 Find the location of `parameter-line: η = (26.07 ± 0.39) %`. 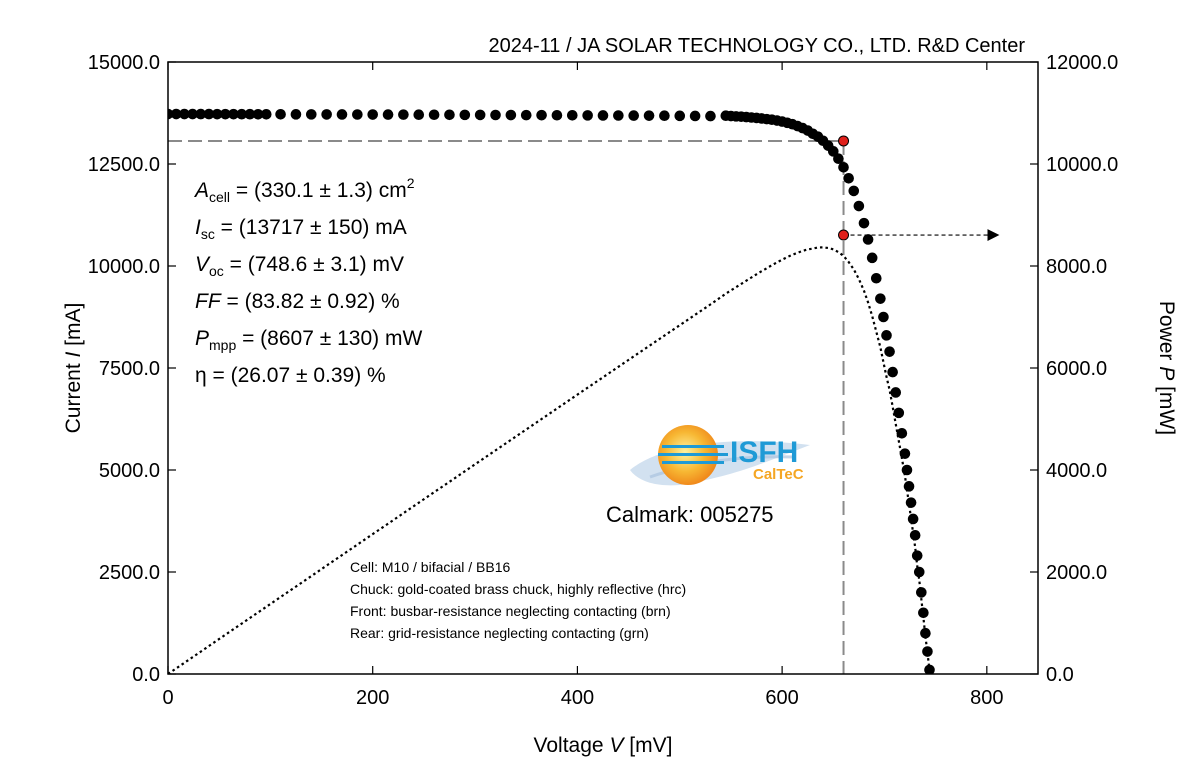

parameter-line: η = (26.07 ± 0.39) % is located at coordinates (290, 375).